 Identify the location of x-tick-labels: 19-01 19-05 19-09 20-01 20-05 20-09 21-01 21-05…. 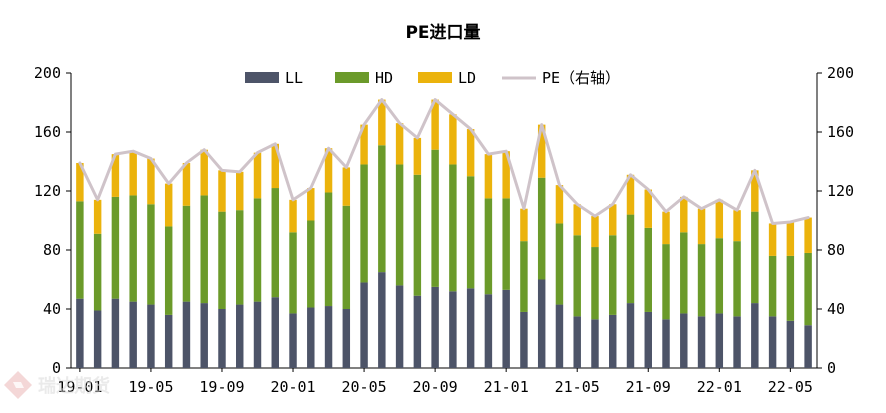
(435, 382).